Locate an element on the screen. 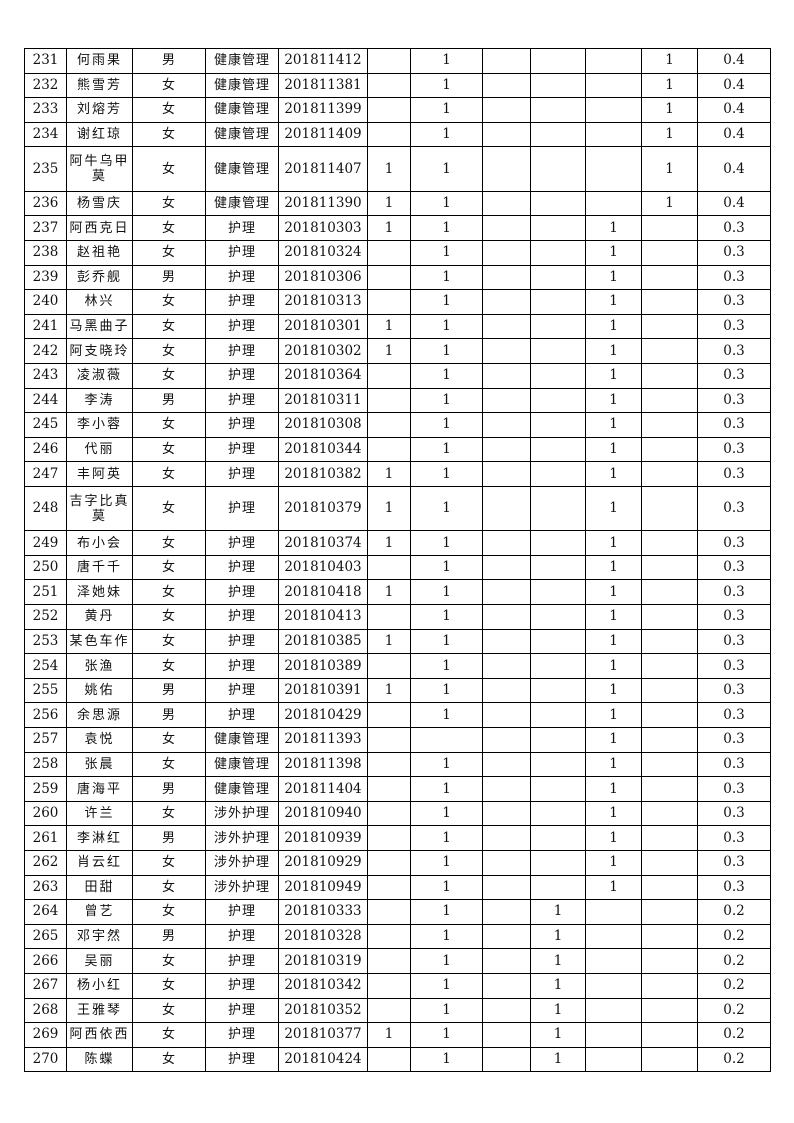 Image resolution: width=794 pixels, height=1123 pixels. cell-gender: 男 is located at coordinates (169, 400).